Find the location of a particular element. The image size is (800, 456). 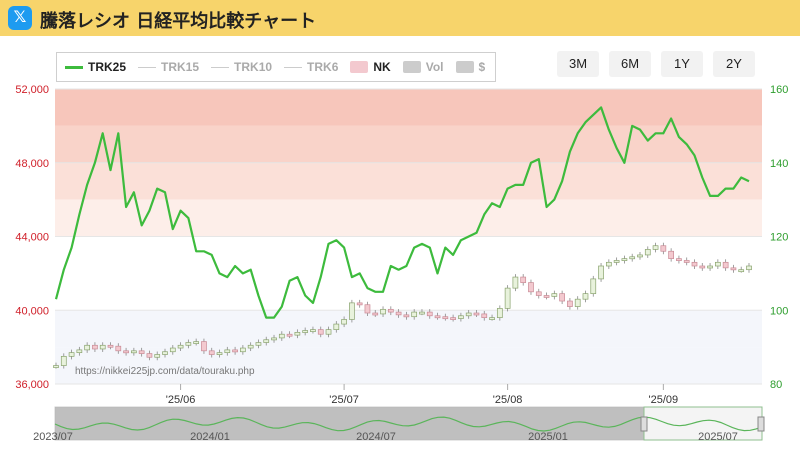

x-tick-2: '25/08 is located at coordinates (508, 400).